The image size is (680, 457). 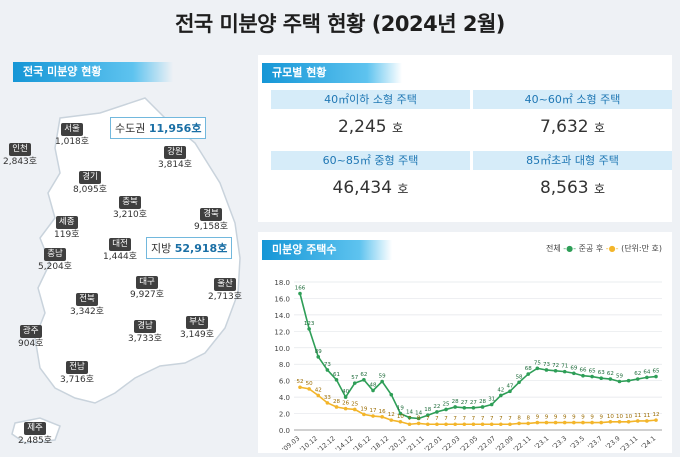 I want to click on region-ulsan: 울산 2,713호, so click(x=225, y=290).